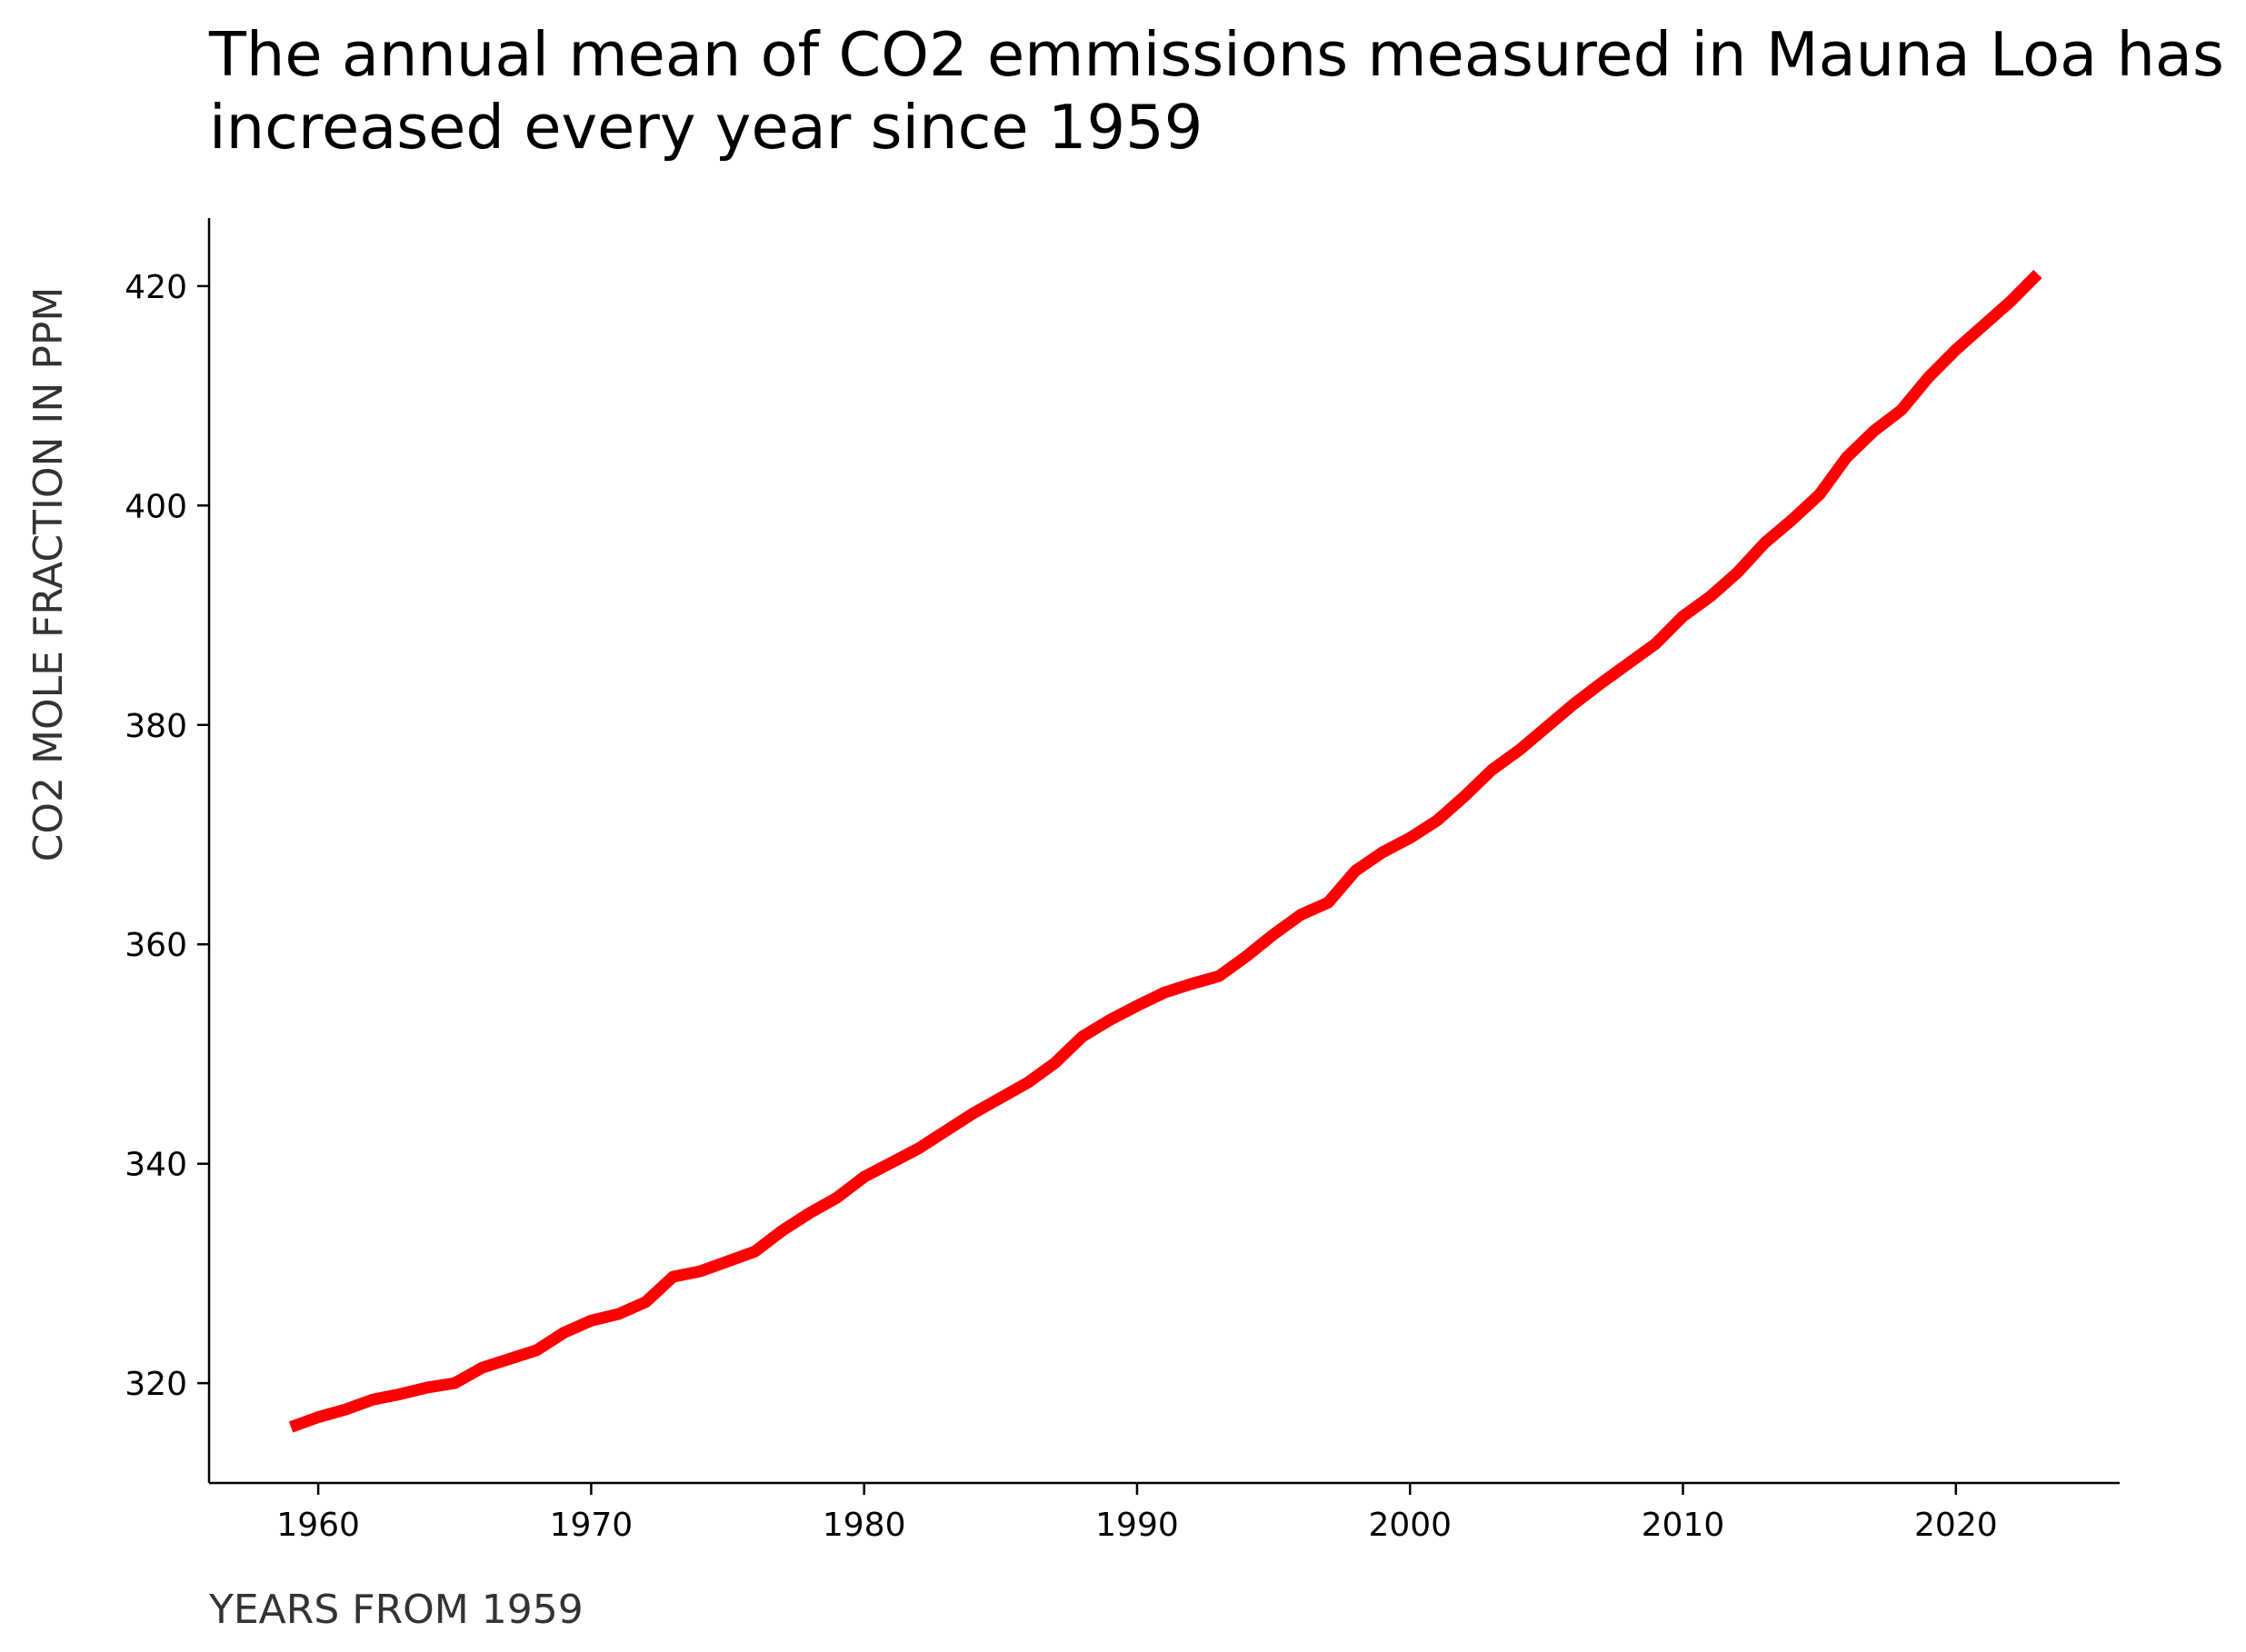  Describe the element at coordinates (1956, 1525) in the screenshot. I see `x-tick-label: 2020` at that location.